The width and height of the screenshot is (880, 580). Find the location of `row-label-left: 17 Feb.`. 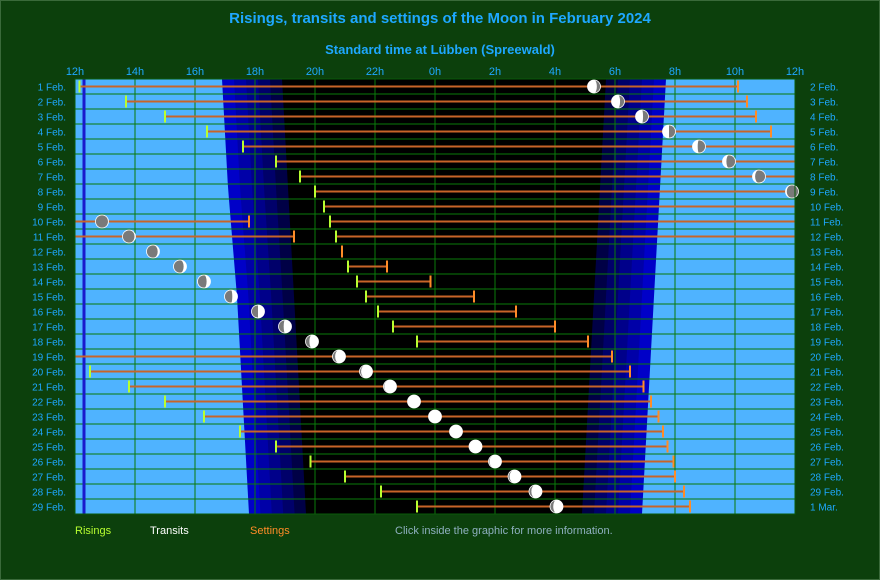

row-label-left: 17 Feb. is located at coordinates (49, 328).